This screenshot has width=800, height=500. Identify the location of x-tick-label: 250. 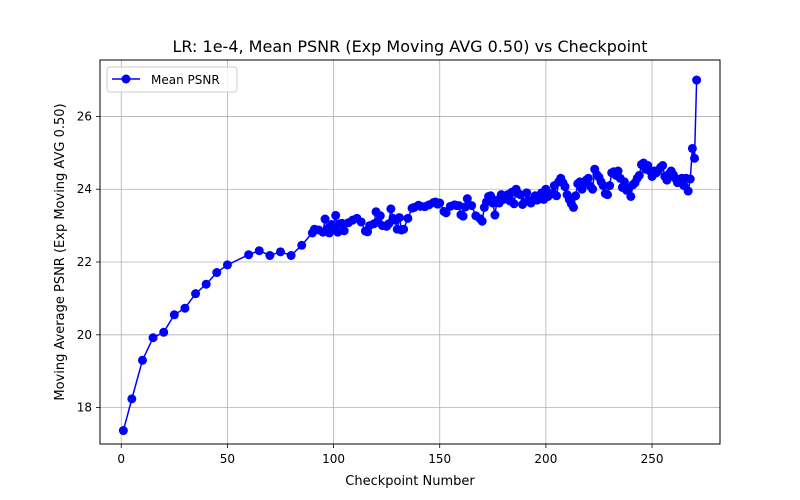
(652, 459).